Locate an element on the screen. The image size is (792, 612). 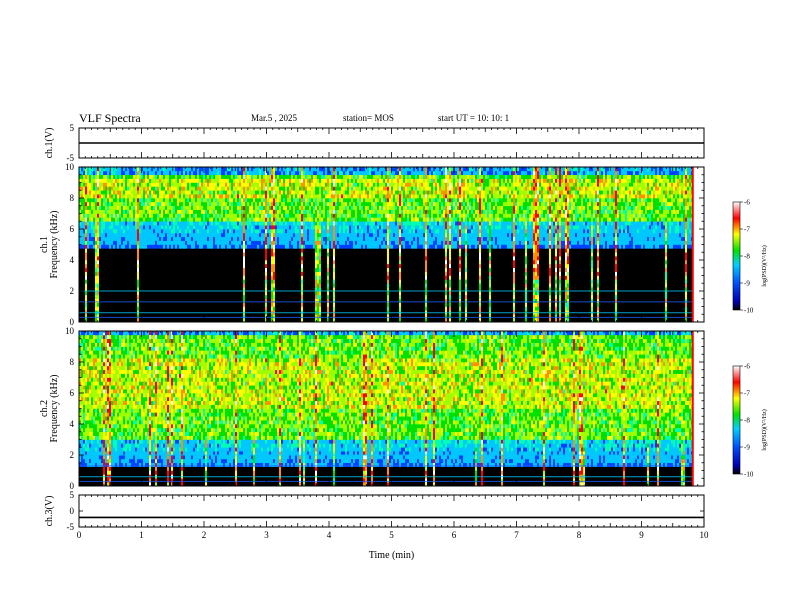
ch2-colorbar-label: log(PSD)(V²/Hz) is located at coordinates (764, 429).